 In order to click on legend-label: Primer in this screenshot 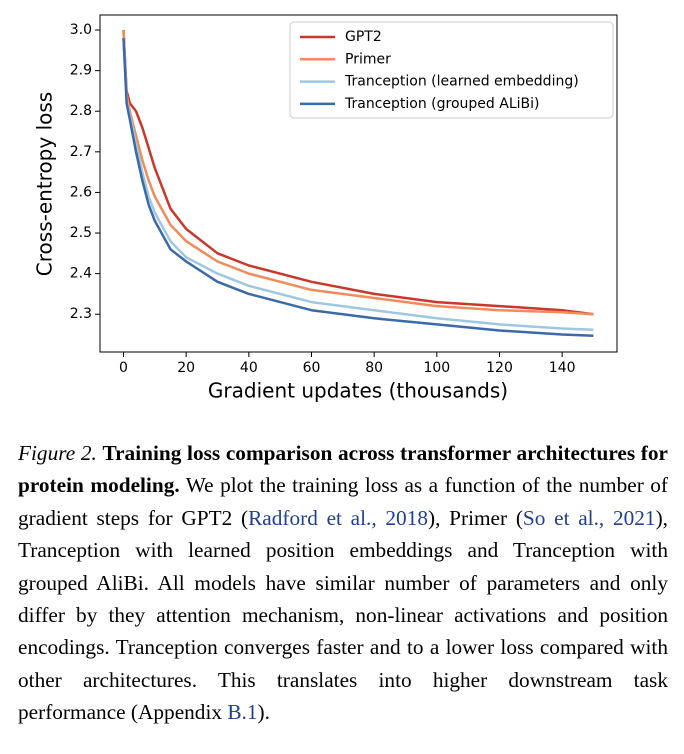, I will do `click(368, 59)`.